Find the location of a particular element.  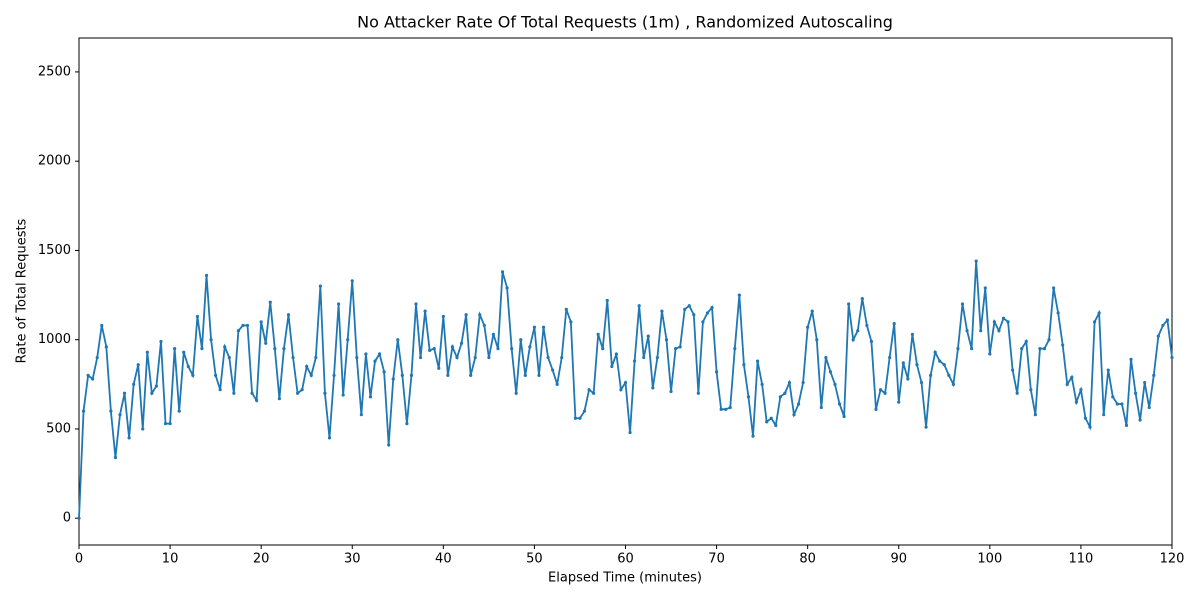

x-tick-label: 100 is located at coordinates (989, 559).